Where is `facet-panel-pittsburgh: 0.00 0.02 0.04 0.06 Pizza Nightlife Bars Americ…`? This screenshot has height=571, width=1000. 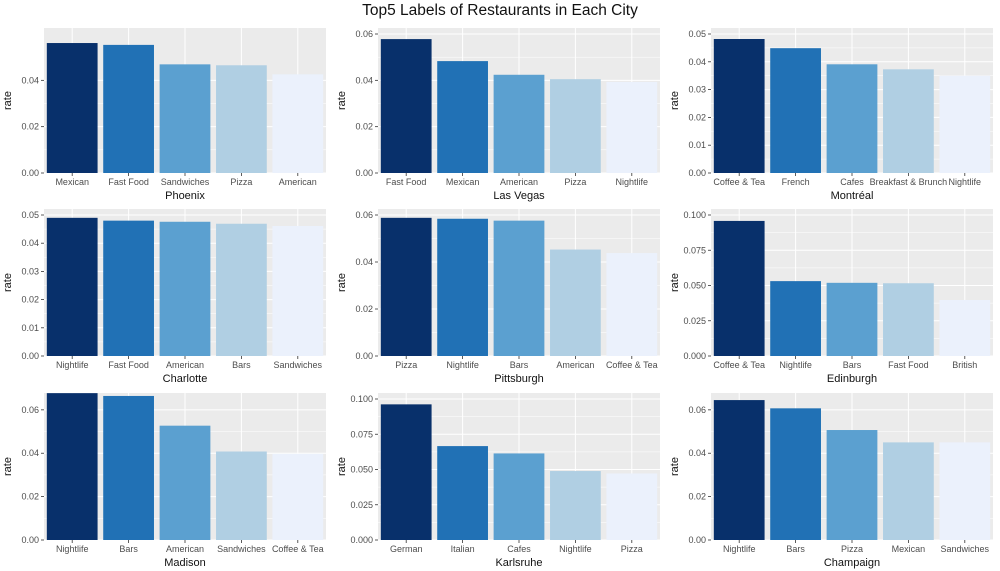 facet-panel-pittsburgh: 0.00 0.02 0.04 0.06 Pizza Nightlife Bars Americ… is located at coordinates (498, 297).